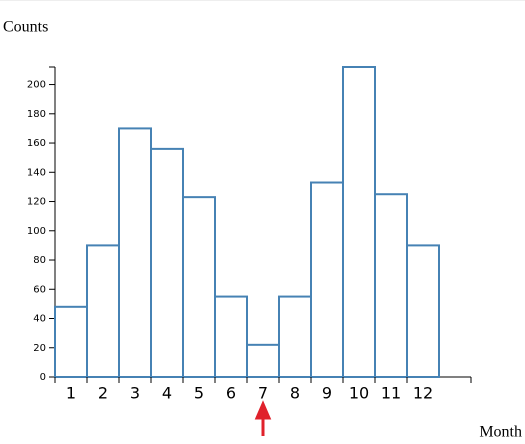 The image size is (525, 444). Describe the element at coordinates (36, 143) in the screenshot. I see `y-tick-label: 160` at that location.